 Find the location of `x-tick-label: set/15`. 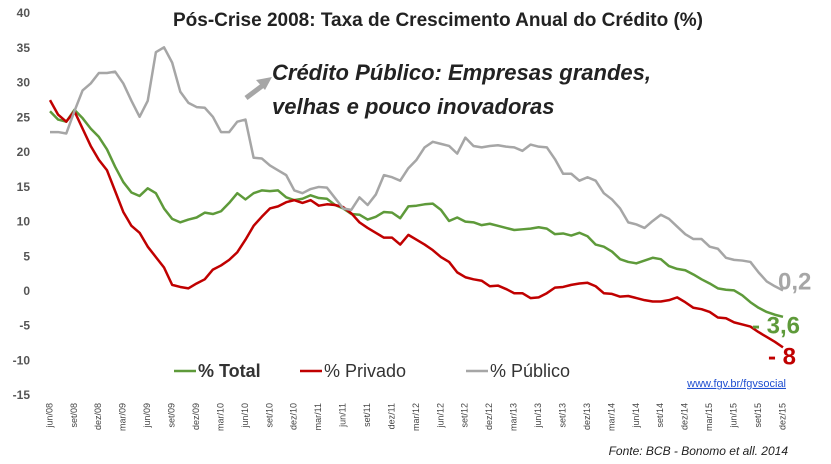

x-tick-label: set/15 is located at coordinates (758, 415).